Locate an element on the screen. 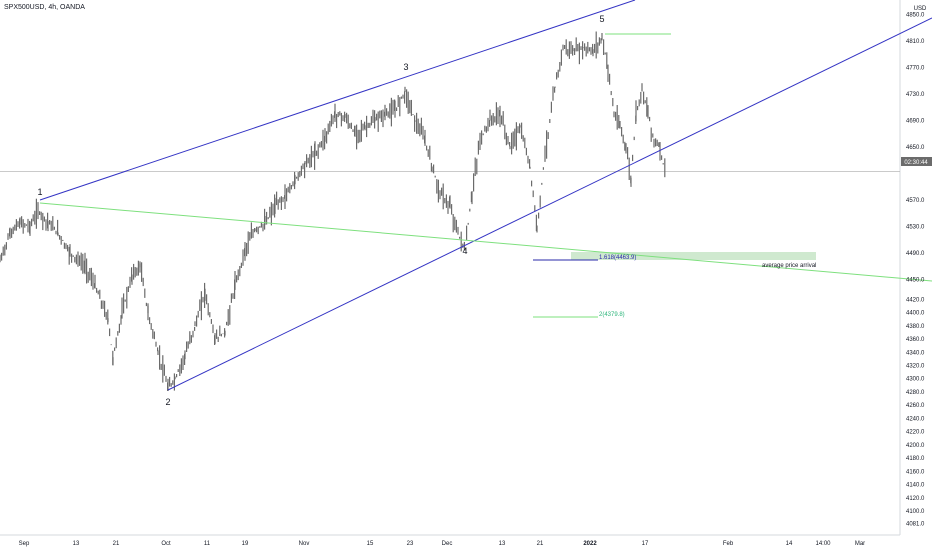 This screenshot has height=550, width=932. time-tick-label: Mar is located at coordinates (860, 544).